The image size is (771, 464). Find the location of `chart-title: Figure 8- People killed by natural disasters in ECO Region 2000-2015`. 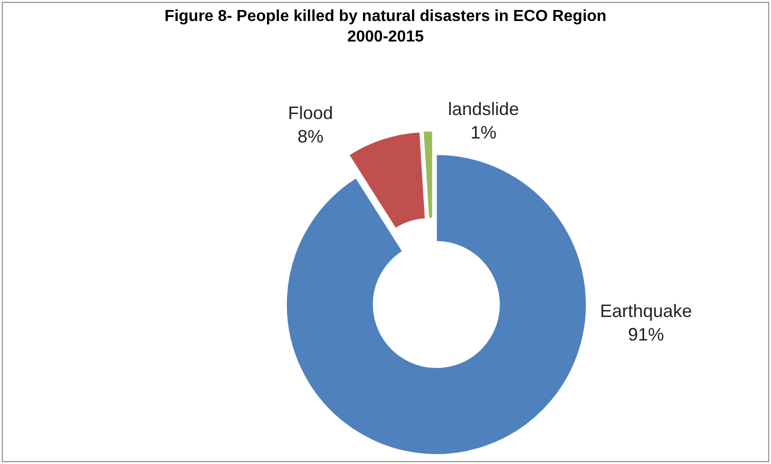

chart-title: Figure 8- People killed by natural disasters in ECO Region 2000-2015 is located at coordinates (385, 27).